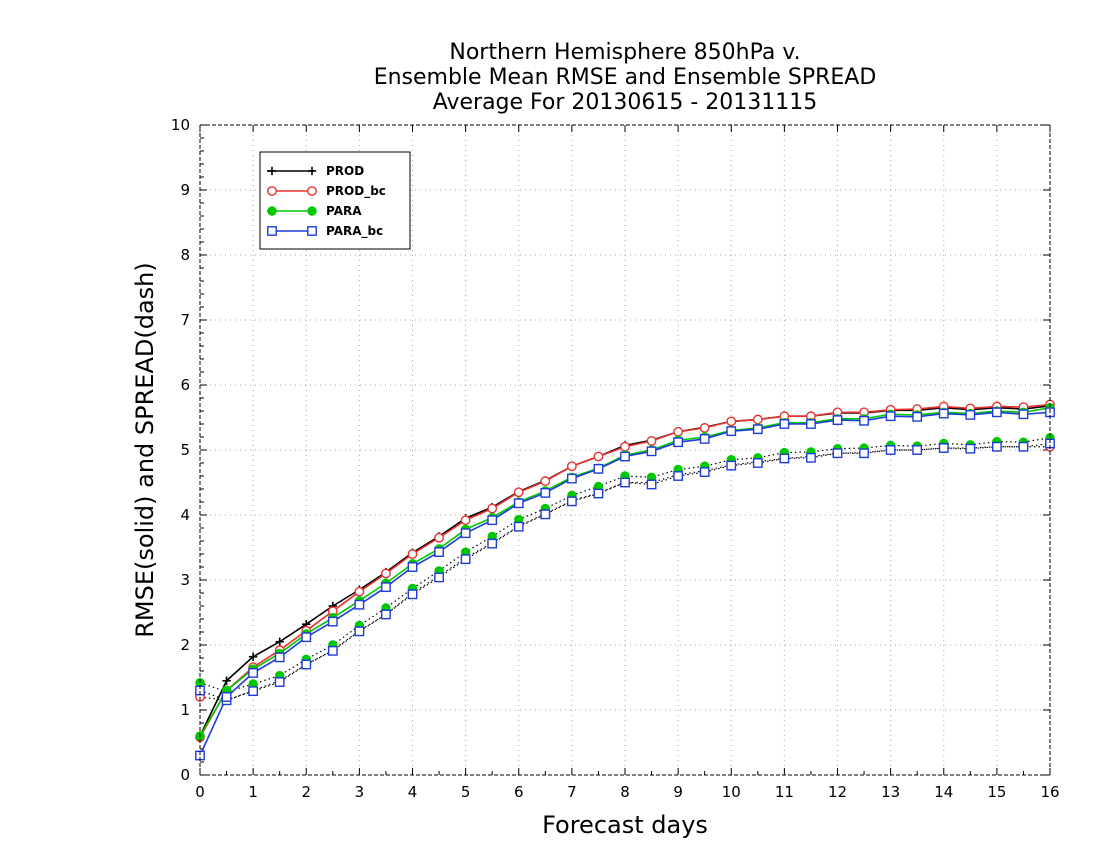  I want to click on y-tick-label: 2, so click(185, 645).